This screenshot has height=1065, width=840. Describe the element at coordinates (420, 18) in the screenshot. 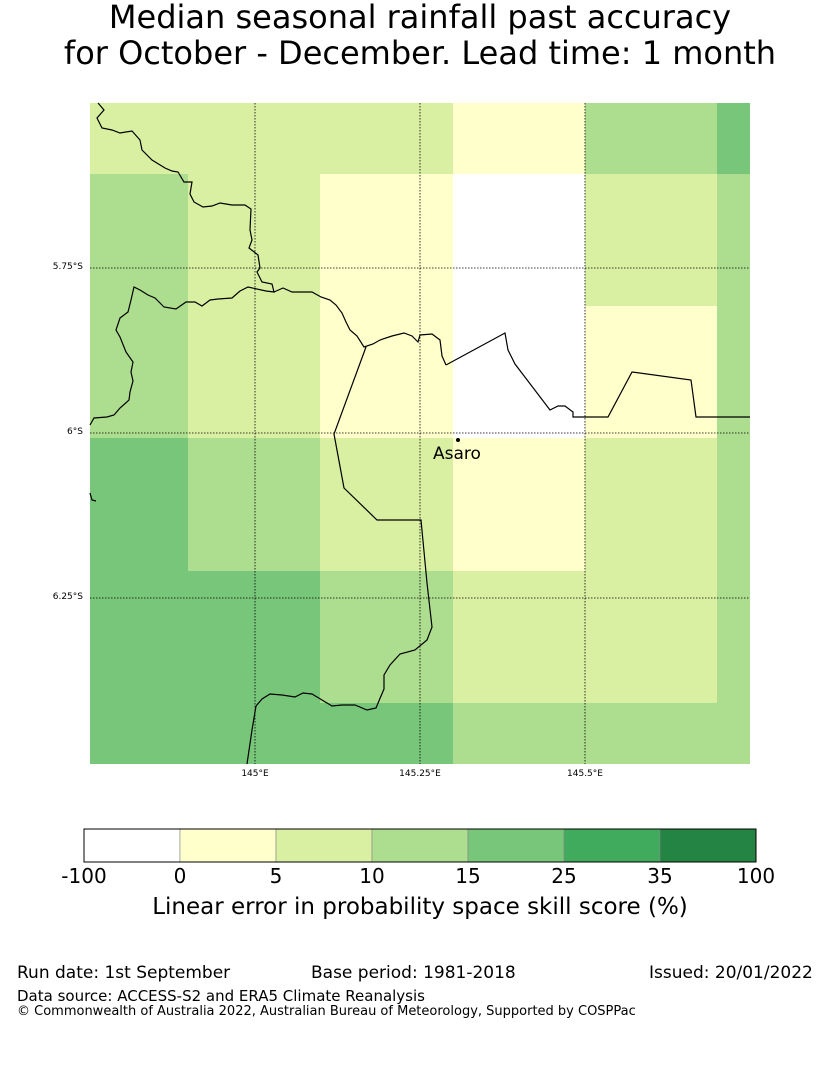

I see `chart-title-line1: Median seasonal rainfall past accuracy` at that location.